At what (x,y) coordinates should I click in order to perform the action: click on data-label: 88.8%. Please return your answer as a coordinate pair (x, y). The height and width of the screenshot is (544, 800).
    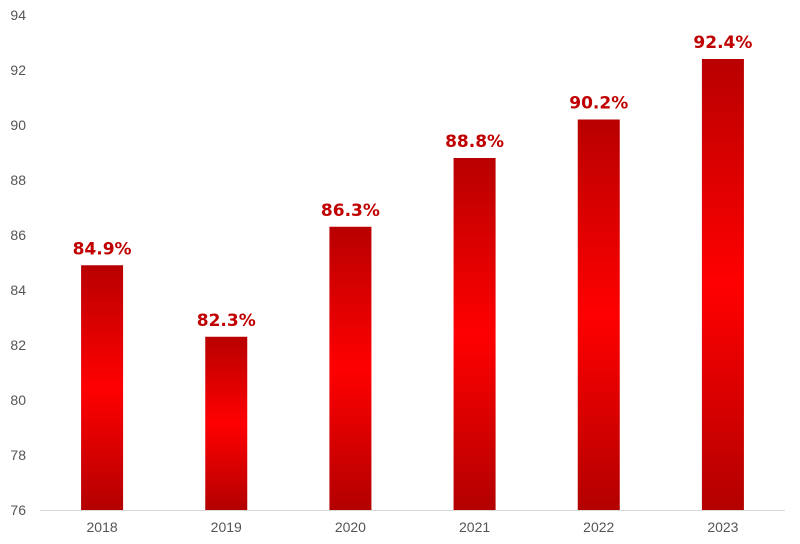
    Looking at the image, I should click on (474, 142).